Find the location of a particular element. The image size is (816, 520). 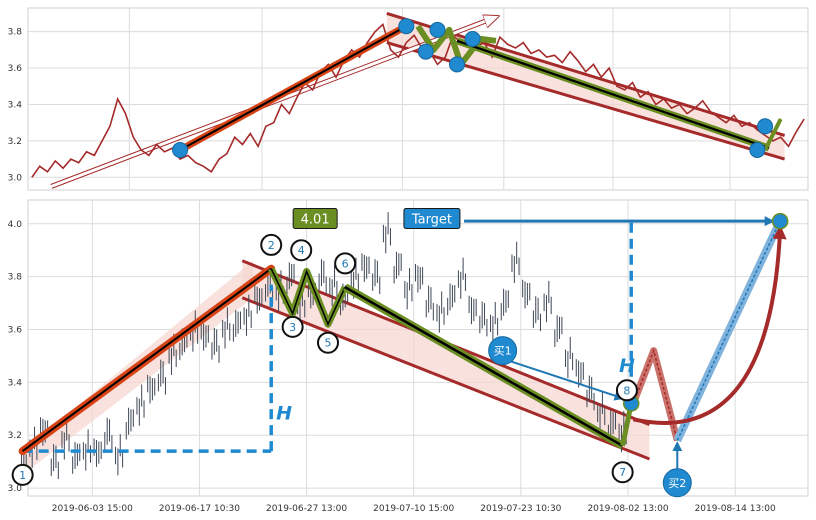

top-y-tick-labels: 3.0 3.2 3.4 3.6 3.8 is located at coordinates (15, 106).